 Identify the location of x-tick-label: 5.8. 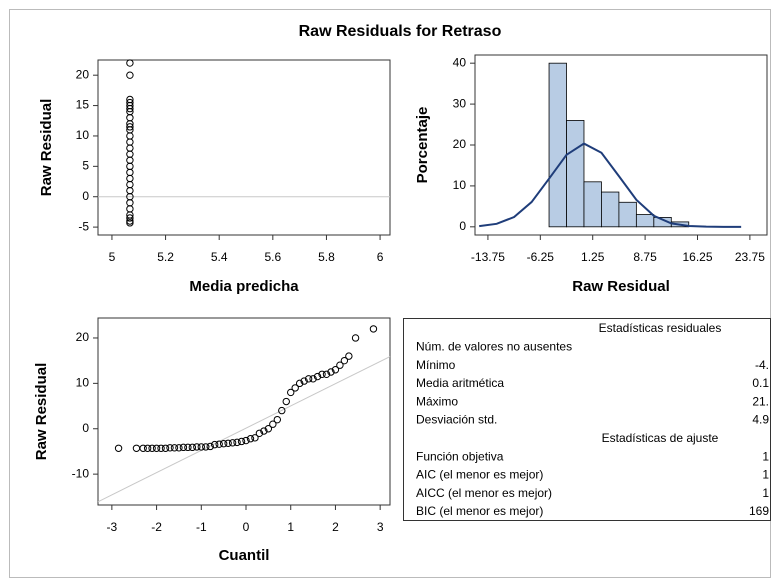
(326, 257).